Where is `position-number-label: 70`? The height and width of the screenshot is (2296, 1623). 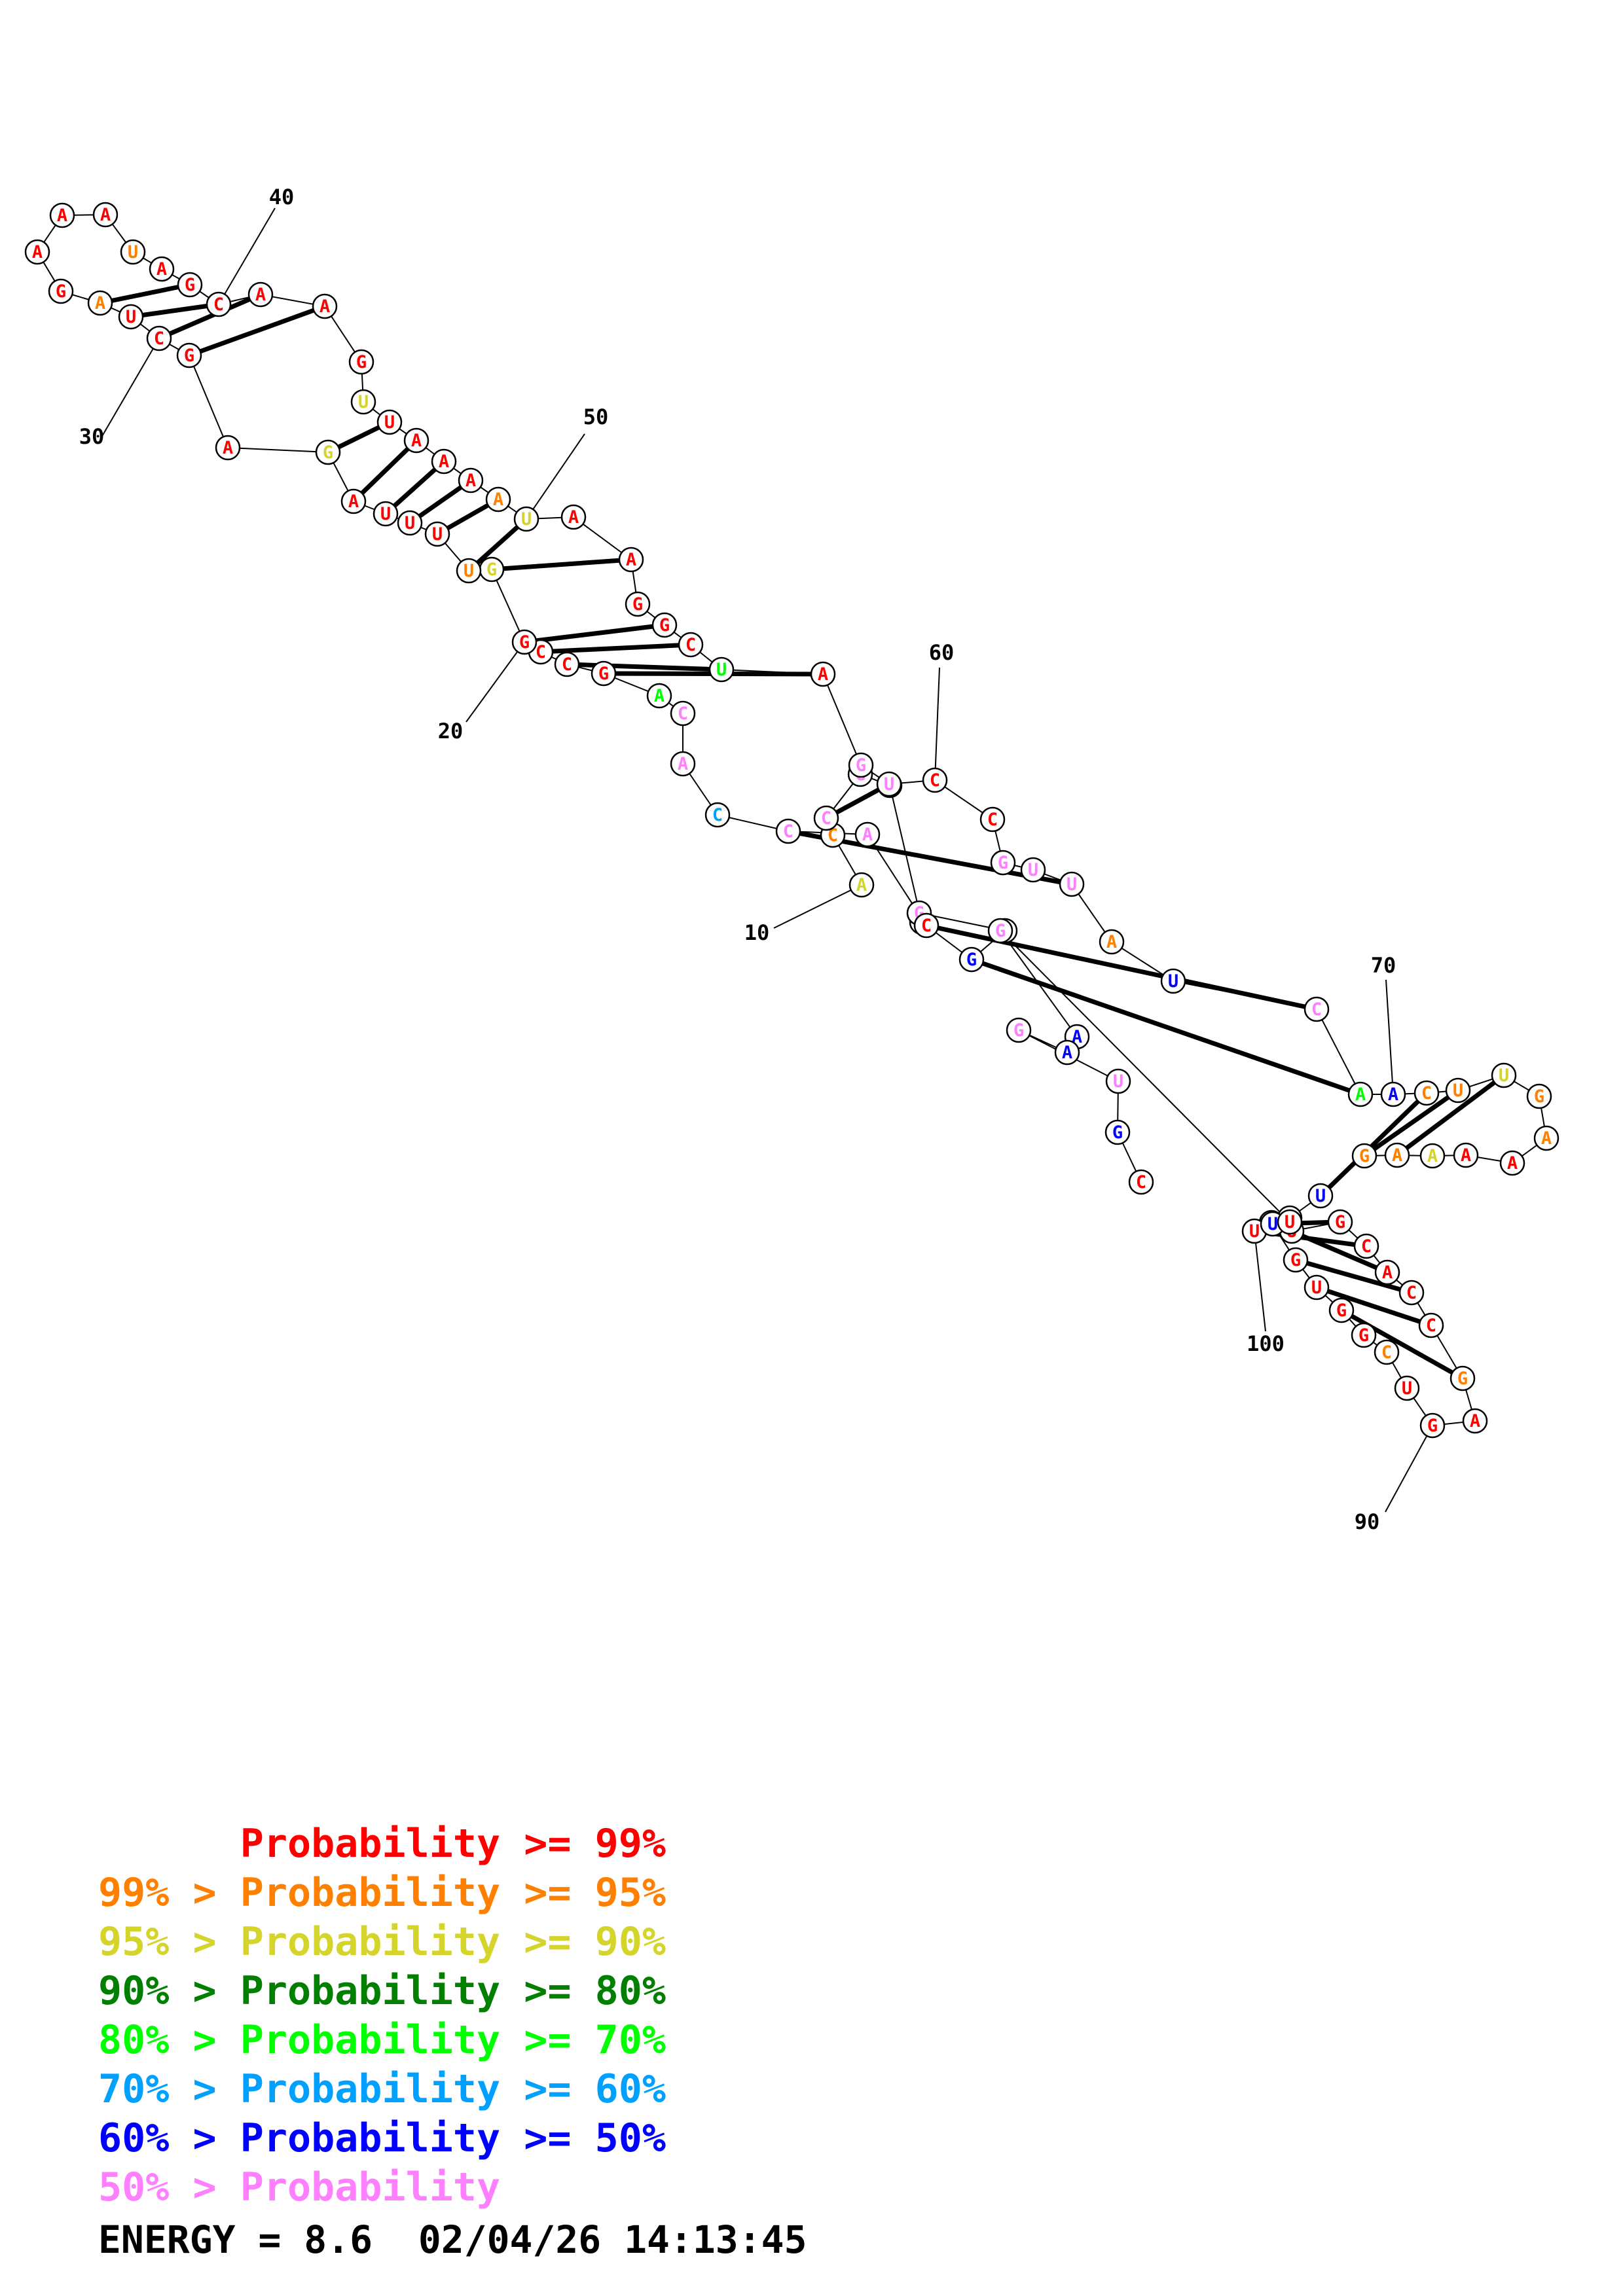
position-number-label: 70 is located at coordinates (1383, 965).